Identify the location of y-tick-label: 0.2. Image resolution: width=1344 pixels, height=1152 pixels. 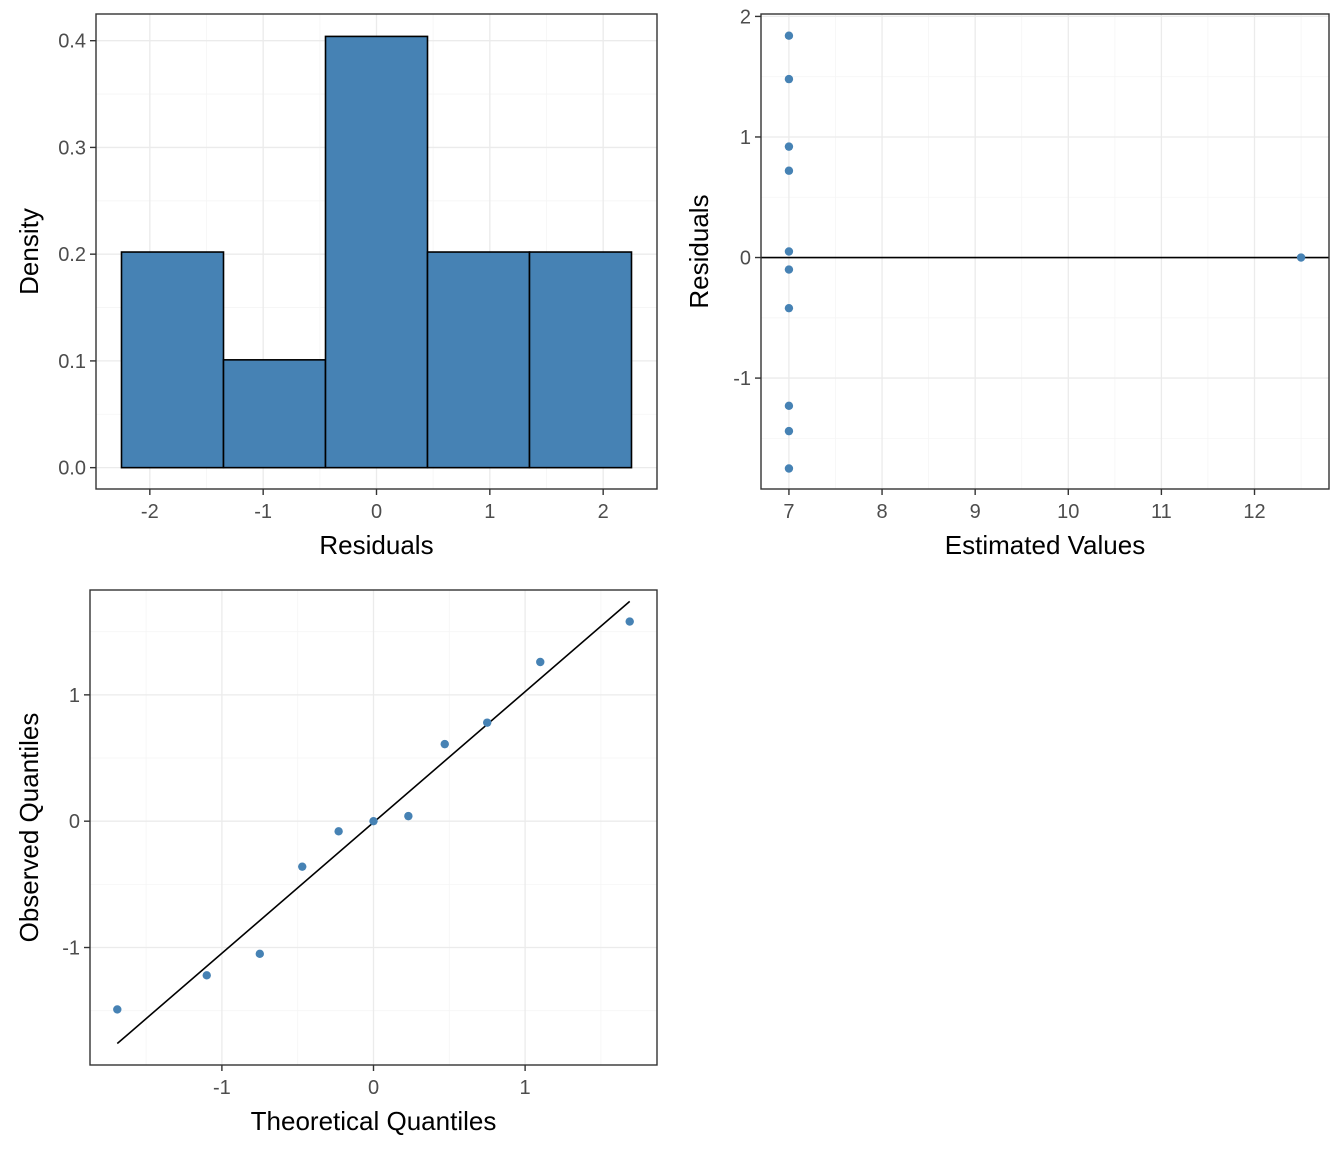
(72, 255).